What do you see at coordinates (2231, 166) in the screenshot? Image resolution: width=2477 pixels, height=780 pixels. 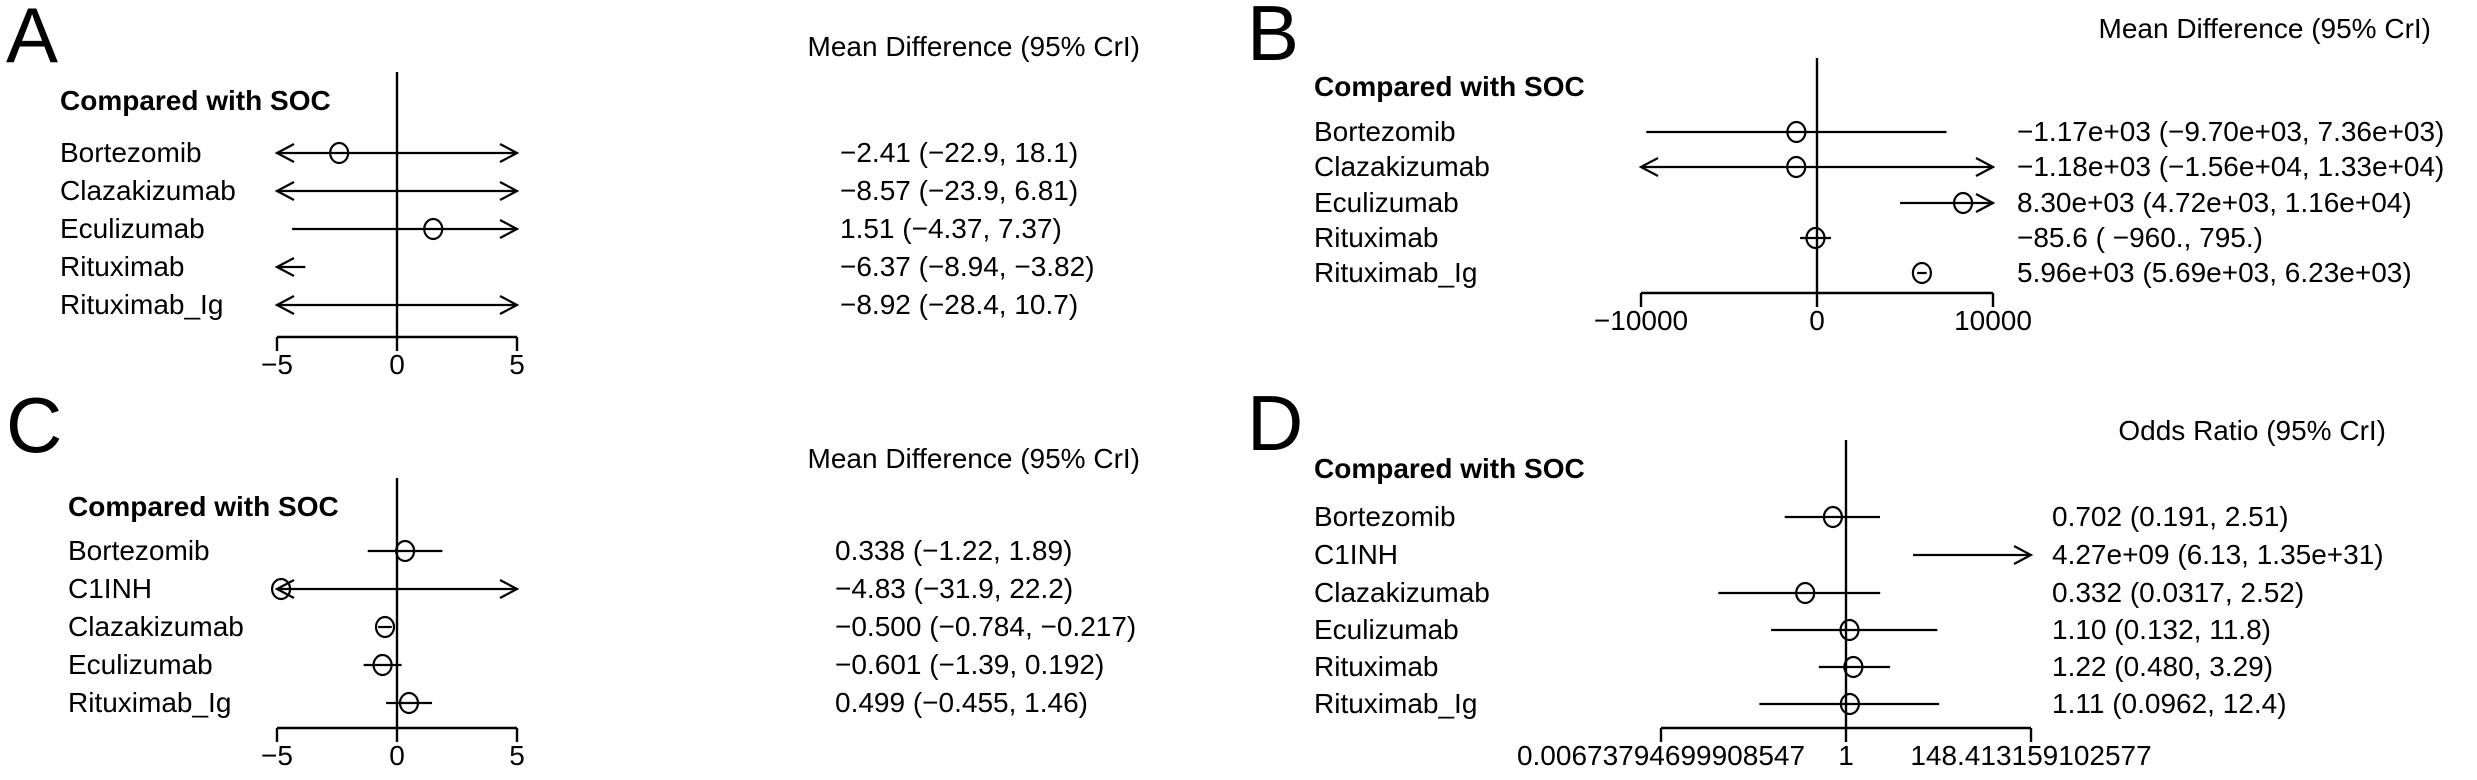 I see `effect-estimate-text: −1.18e+03 (−1.56e+04, 1.33e+04)` at bounding box center [2231, 166].